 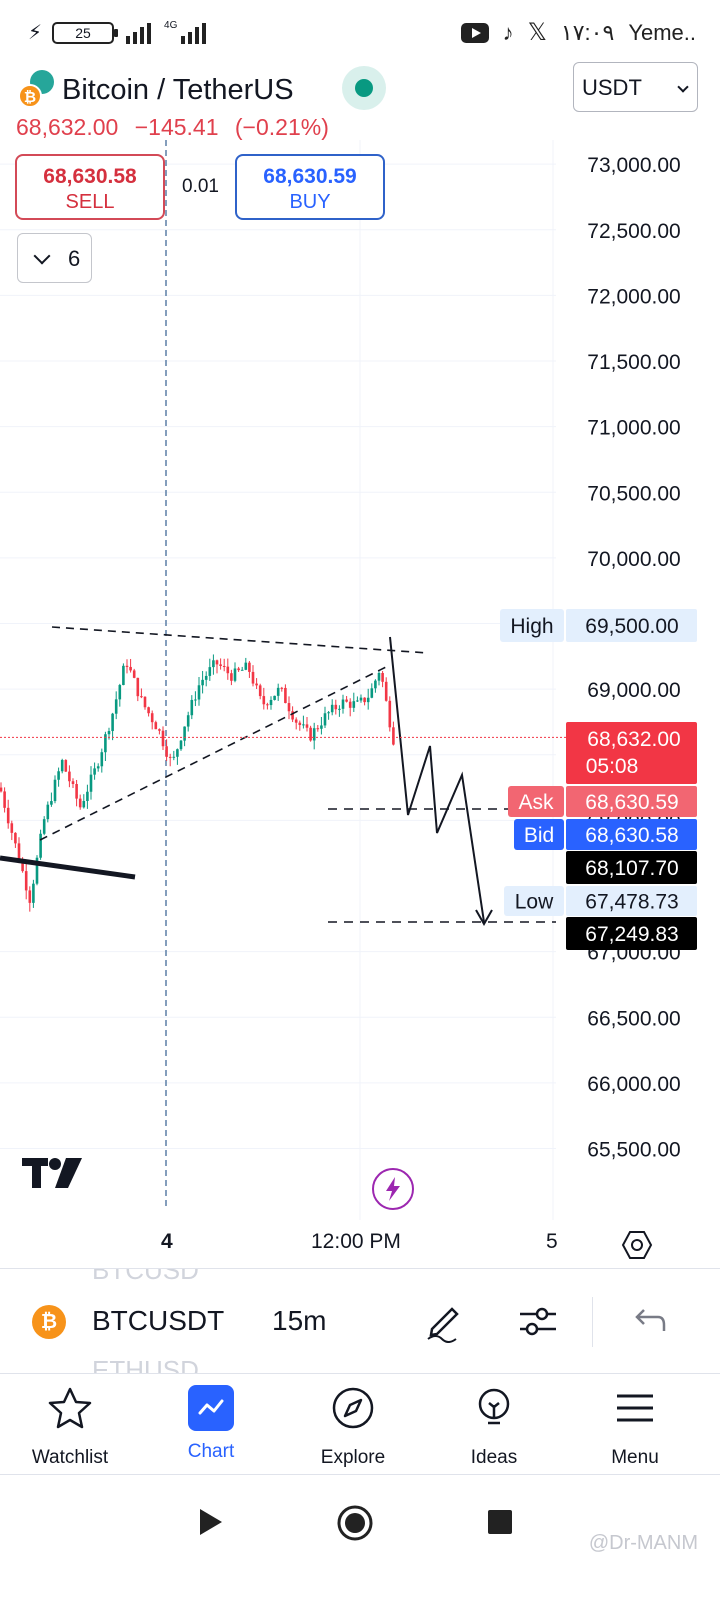 I want to click on network-type: 4G, so click(x=171, y=25).